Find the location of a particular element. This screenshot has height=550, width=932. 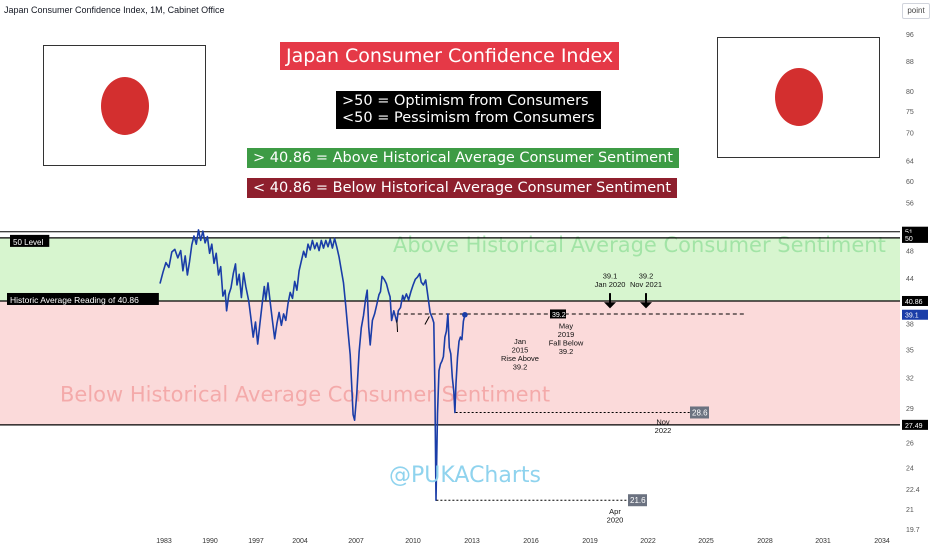

dashed-level-tag: 39.2 is located at coordinates (559, 315).